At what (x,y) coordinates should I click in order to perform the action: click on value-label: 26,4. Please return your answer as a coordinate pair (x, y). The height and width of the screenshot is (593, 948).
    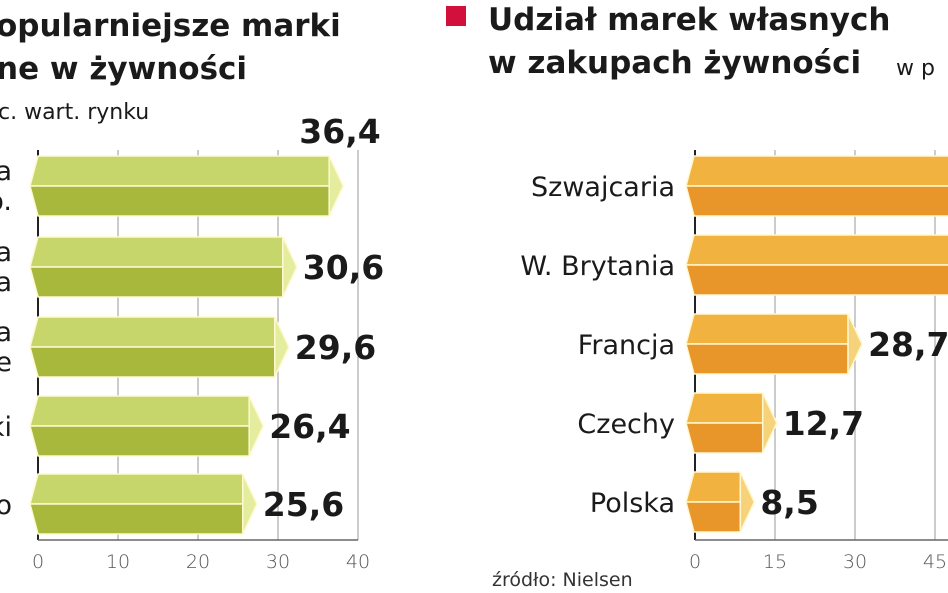
    Looking at the image, I should click on (309, 426).